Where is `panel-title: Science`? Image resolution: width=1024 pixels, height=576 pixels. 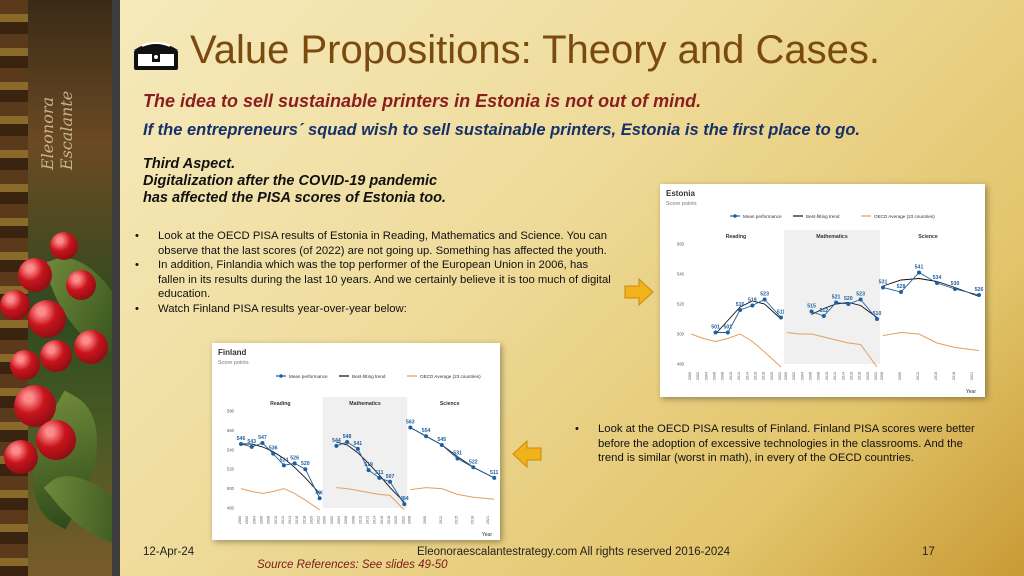 panel-title: Science is located at coordinates (928, 237).